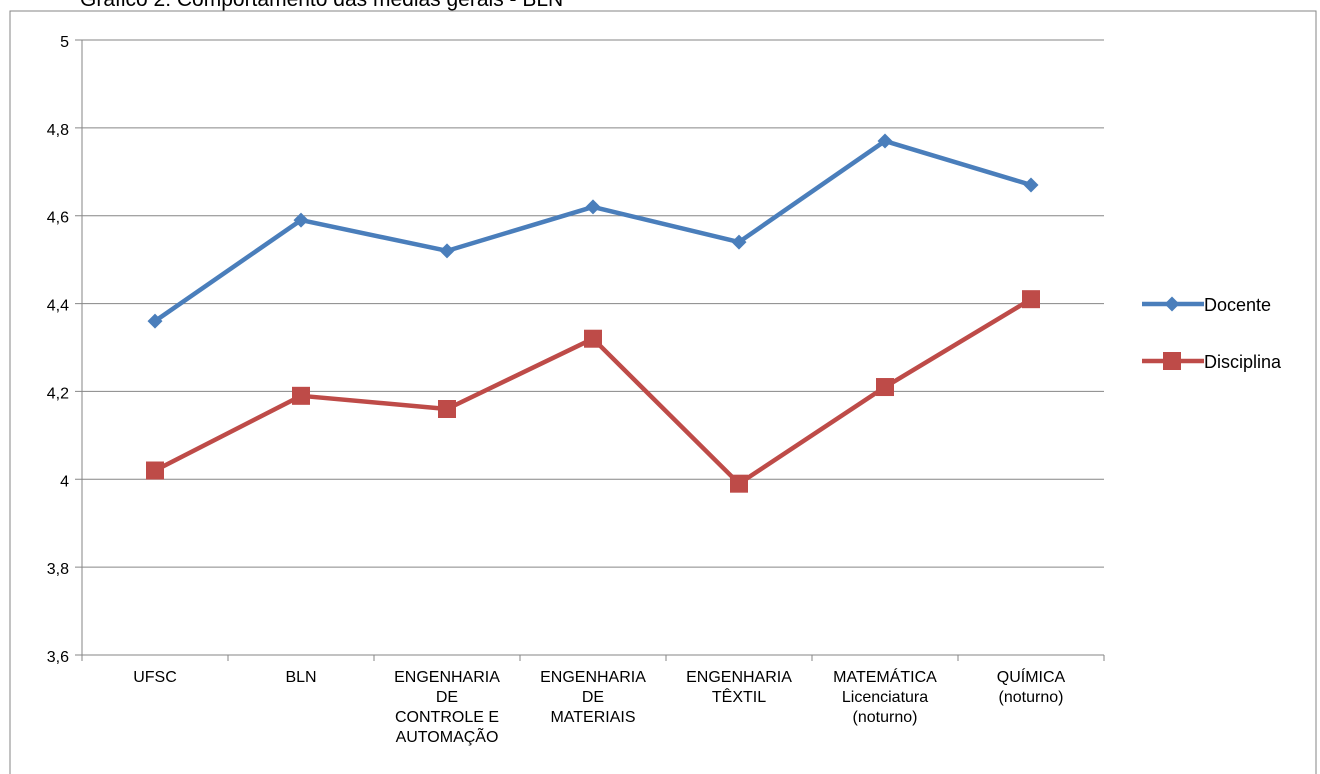 Image resolution: width=1320 pixels, height=774 pixels. Describe the element at coordinates (58, 657) in the screenshot. I see `y-tick-label: 3,6` at that location.